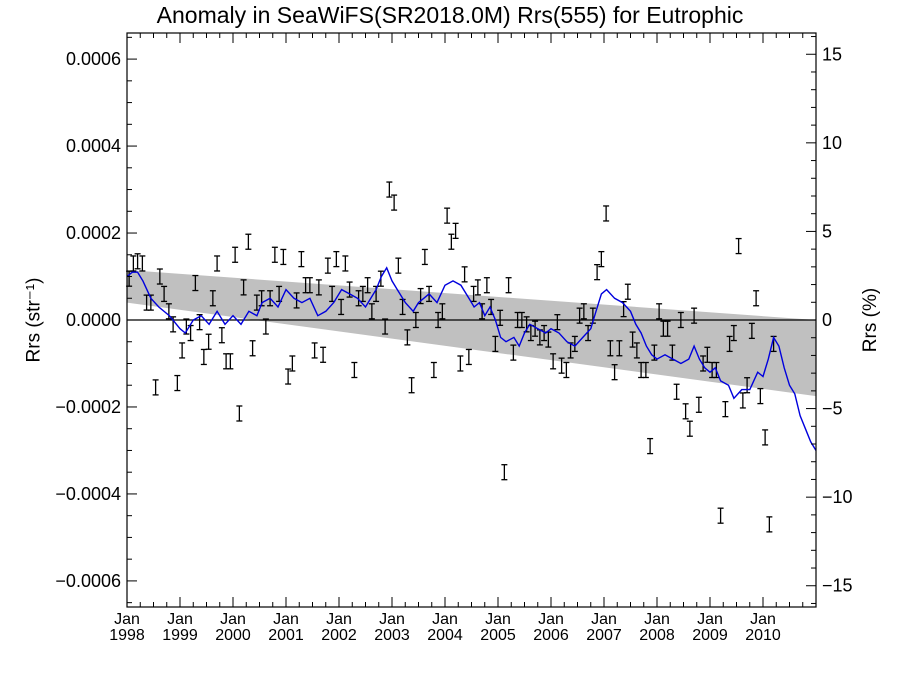 Image resolution: width=900 pixels, height=675 pixels. What do you see at coordinates (93, 59) in the screenshot?
I see `left-tick-label: 0.0006` at bounding box center [93, 59].